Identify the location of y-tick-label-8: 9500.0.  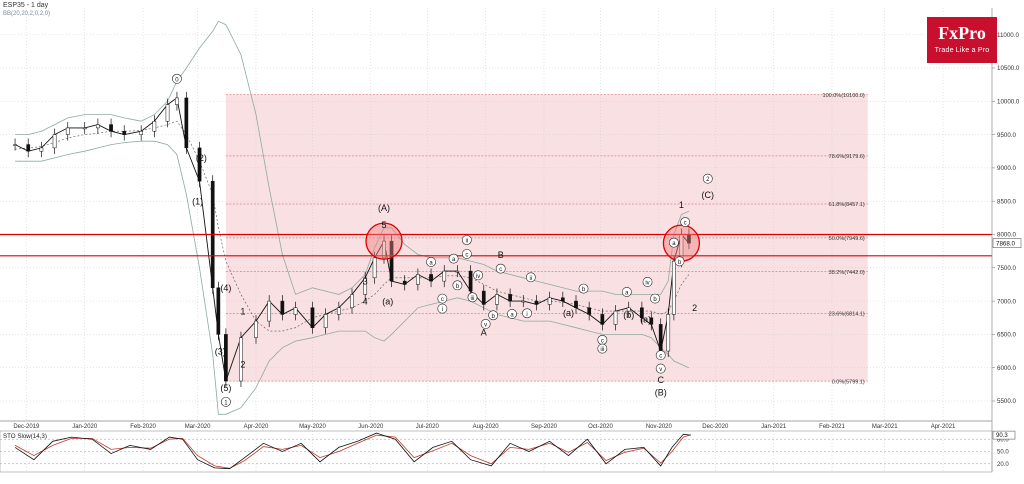
(1006, 135).